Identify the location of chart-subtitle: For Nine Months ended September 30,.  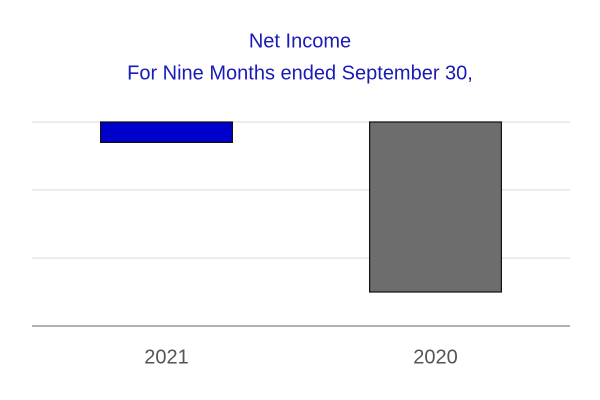
(300, 73).